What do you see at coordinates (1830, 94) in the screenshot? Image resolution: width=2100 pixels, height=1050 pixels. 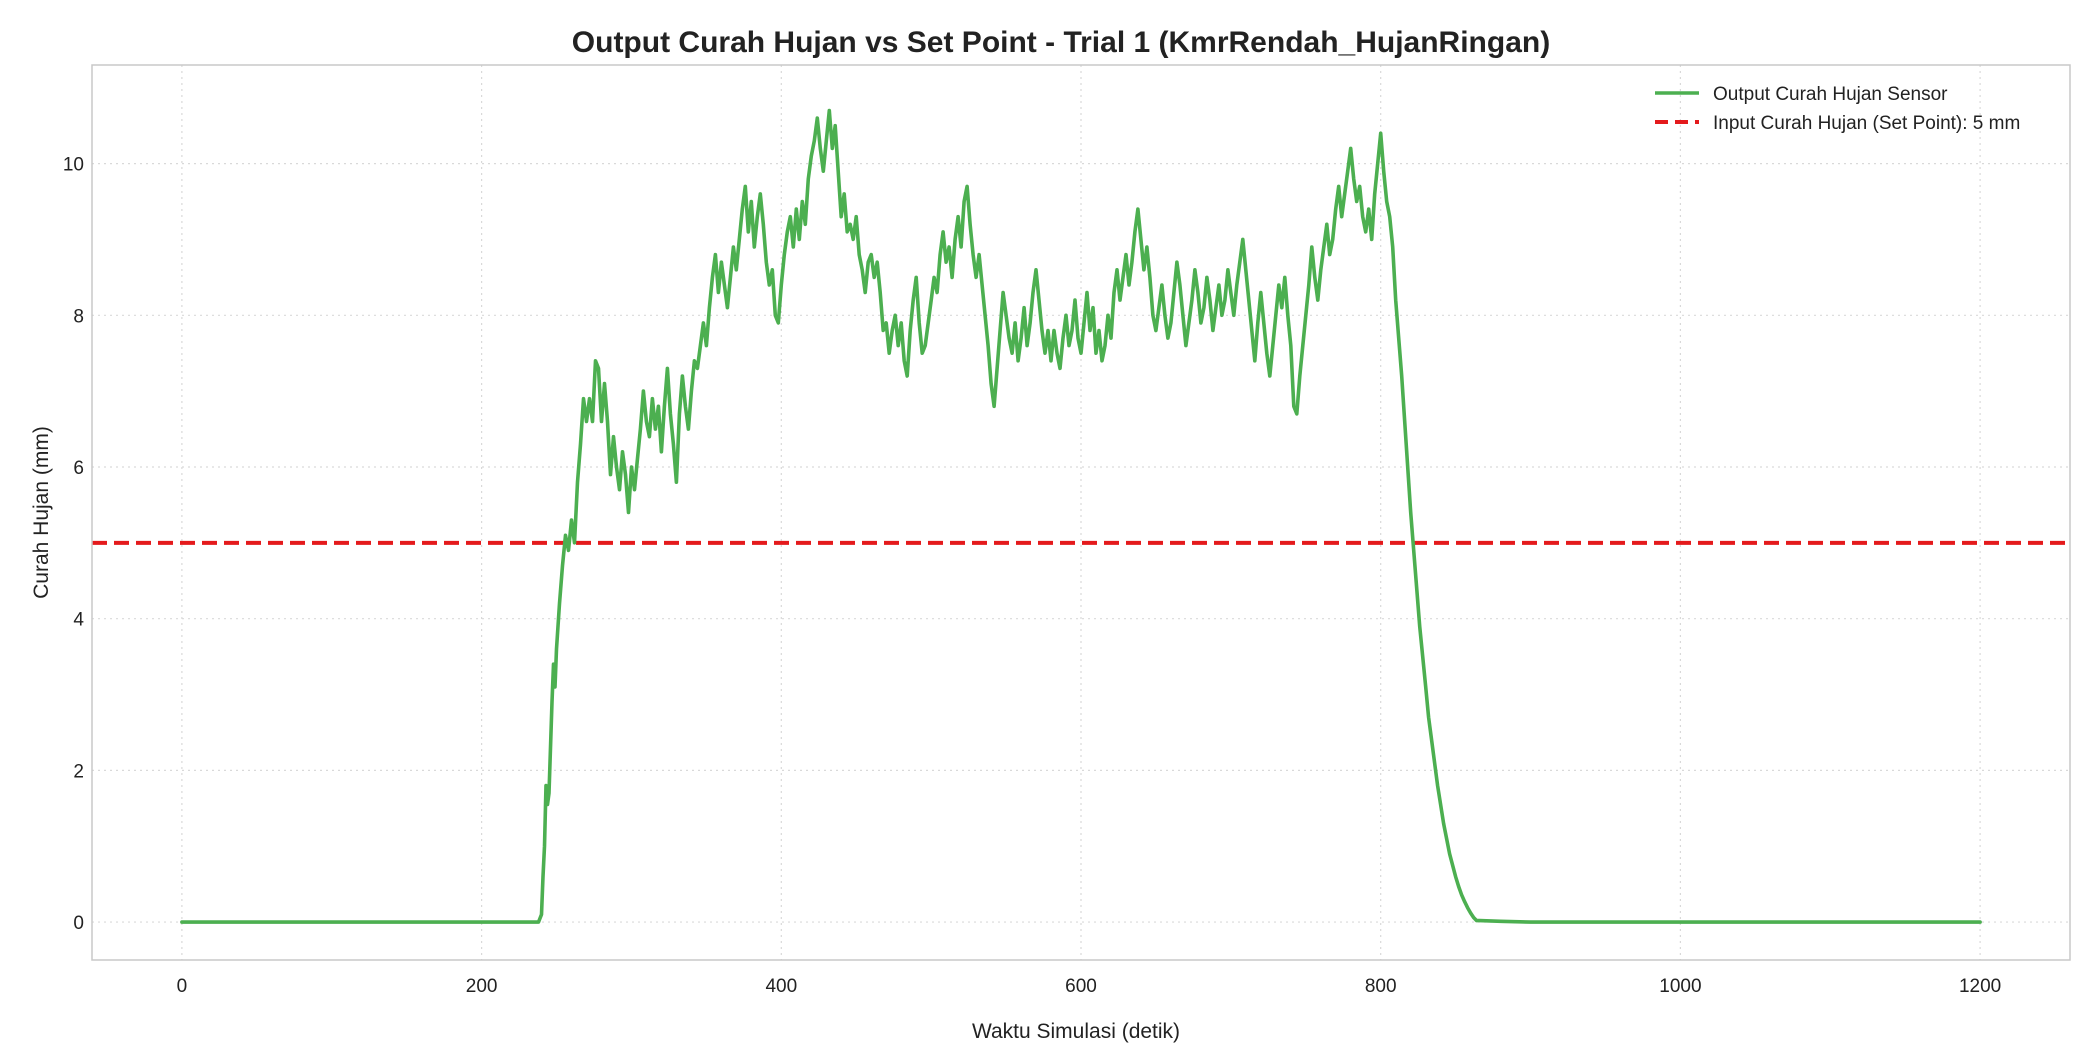 I see `legend-label-output: Output Curah Hujan Sensor` at bounding box center [1830, 94].